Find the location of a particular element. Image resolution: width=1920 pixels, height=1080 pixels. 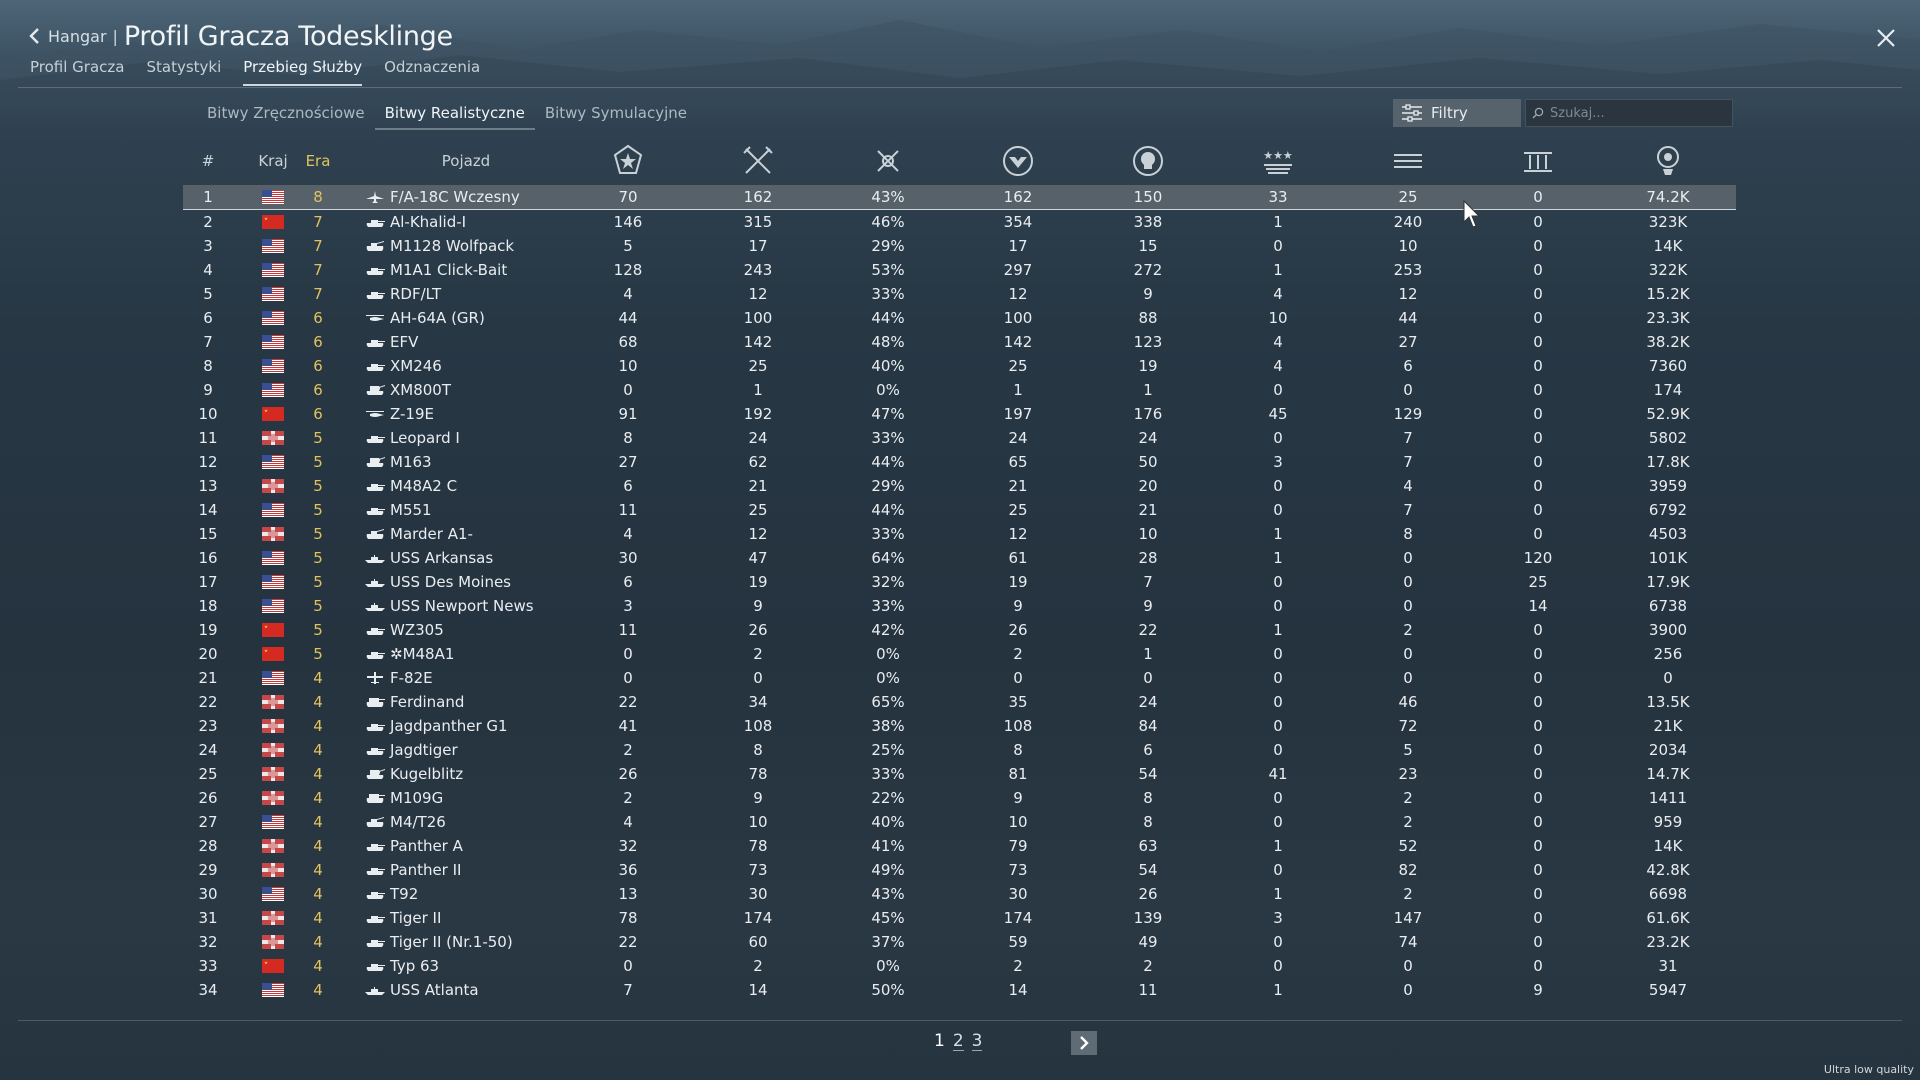

stat-battles: 3 is located at coordinates (628, 606).